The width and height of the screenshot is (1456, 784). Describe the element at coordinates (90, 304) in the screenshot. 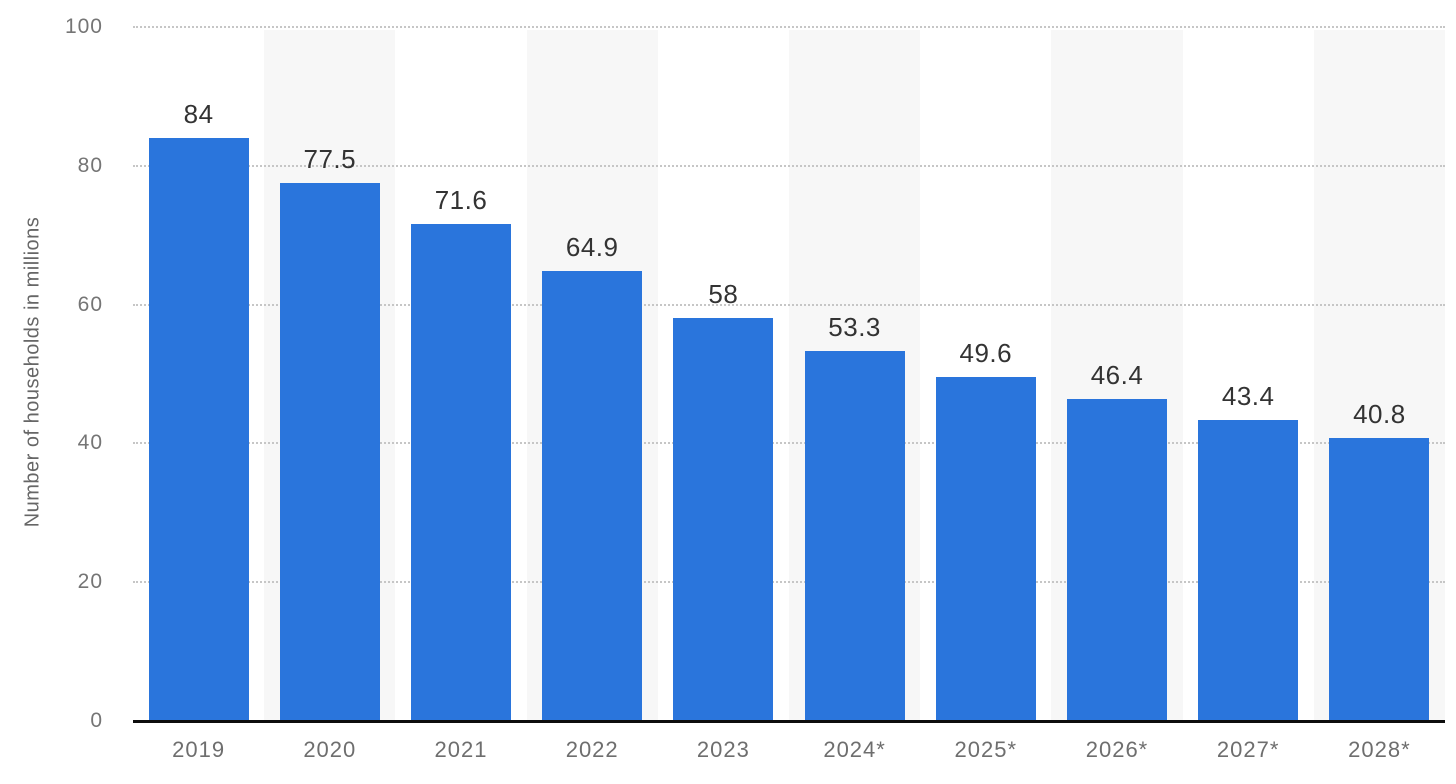

I see `y-tick-label: 60` at that location.